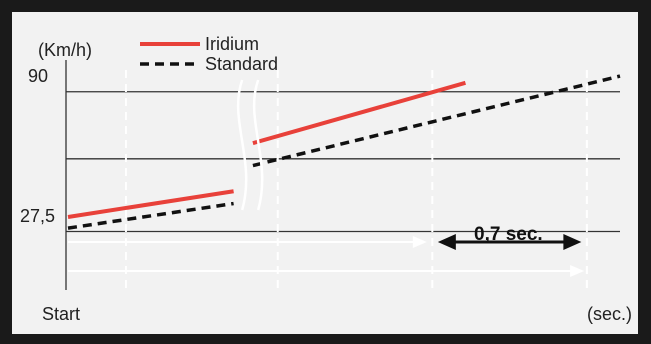  I want to click on y-tick-label-90: 90, so click(38, 76).